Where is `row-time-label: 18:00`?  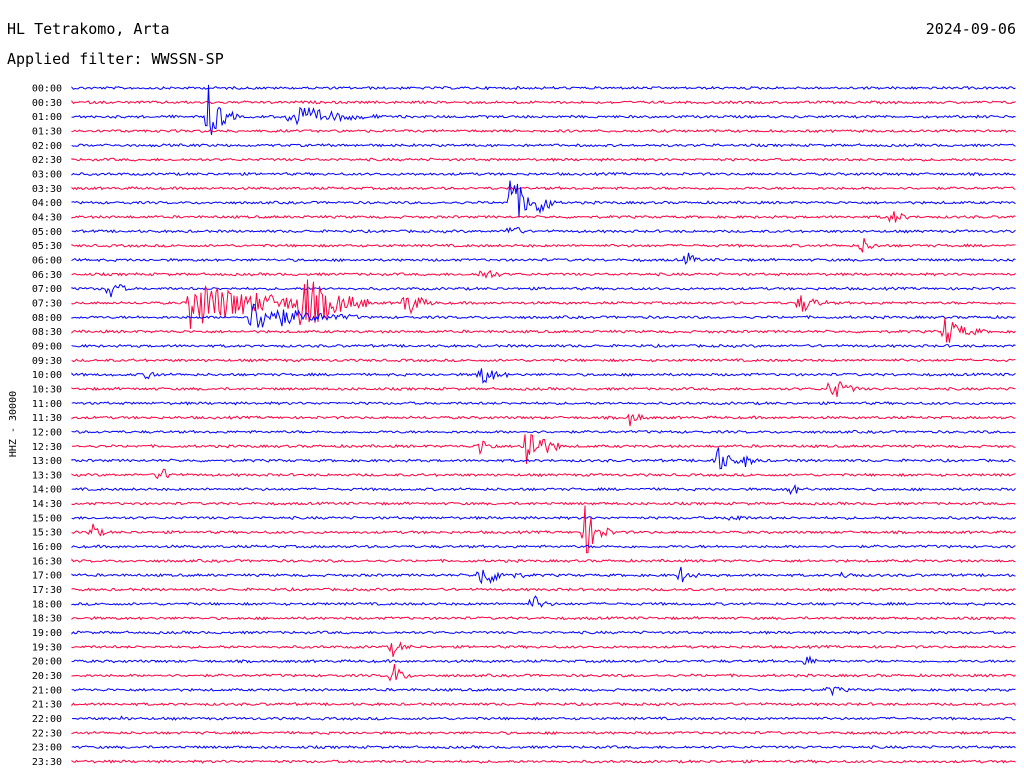 row-time-label: 18:00 is located at coordinates (47, 604).